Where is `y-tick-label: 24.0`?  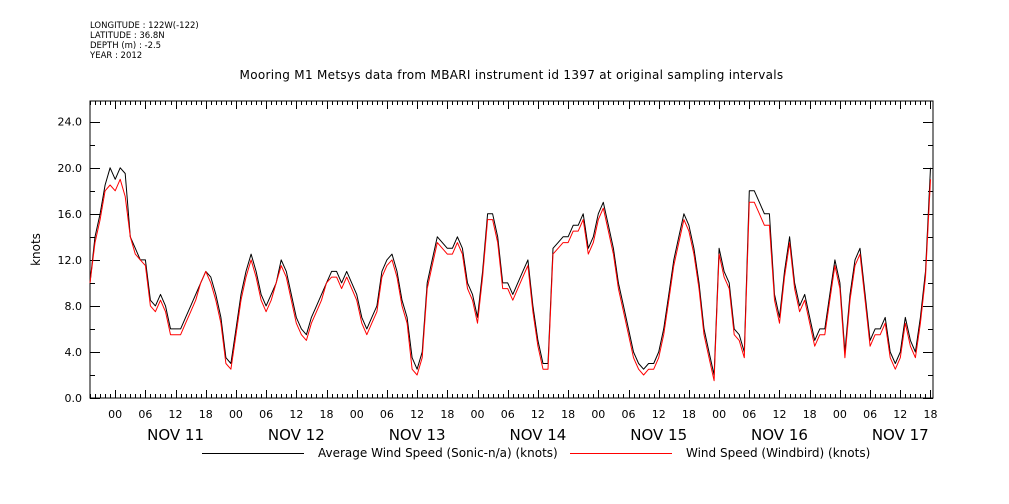
y-tick-label: 24.0 is located at coordinates (70, 122).